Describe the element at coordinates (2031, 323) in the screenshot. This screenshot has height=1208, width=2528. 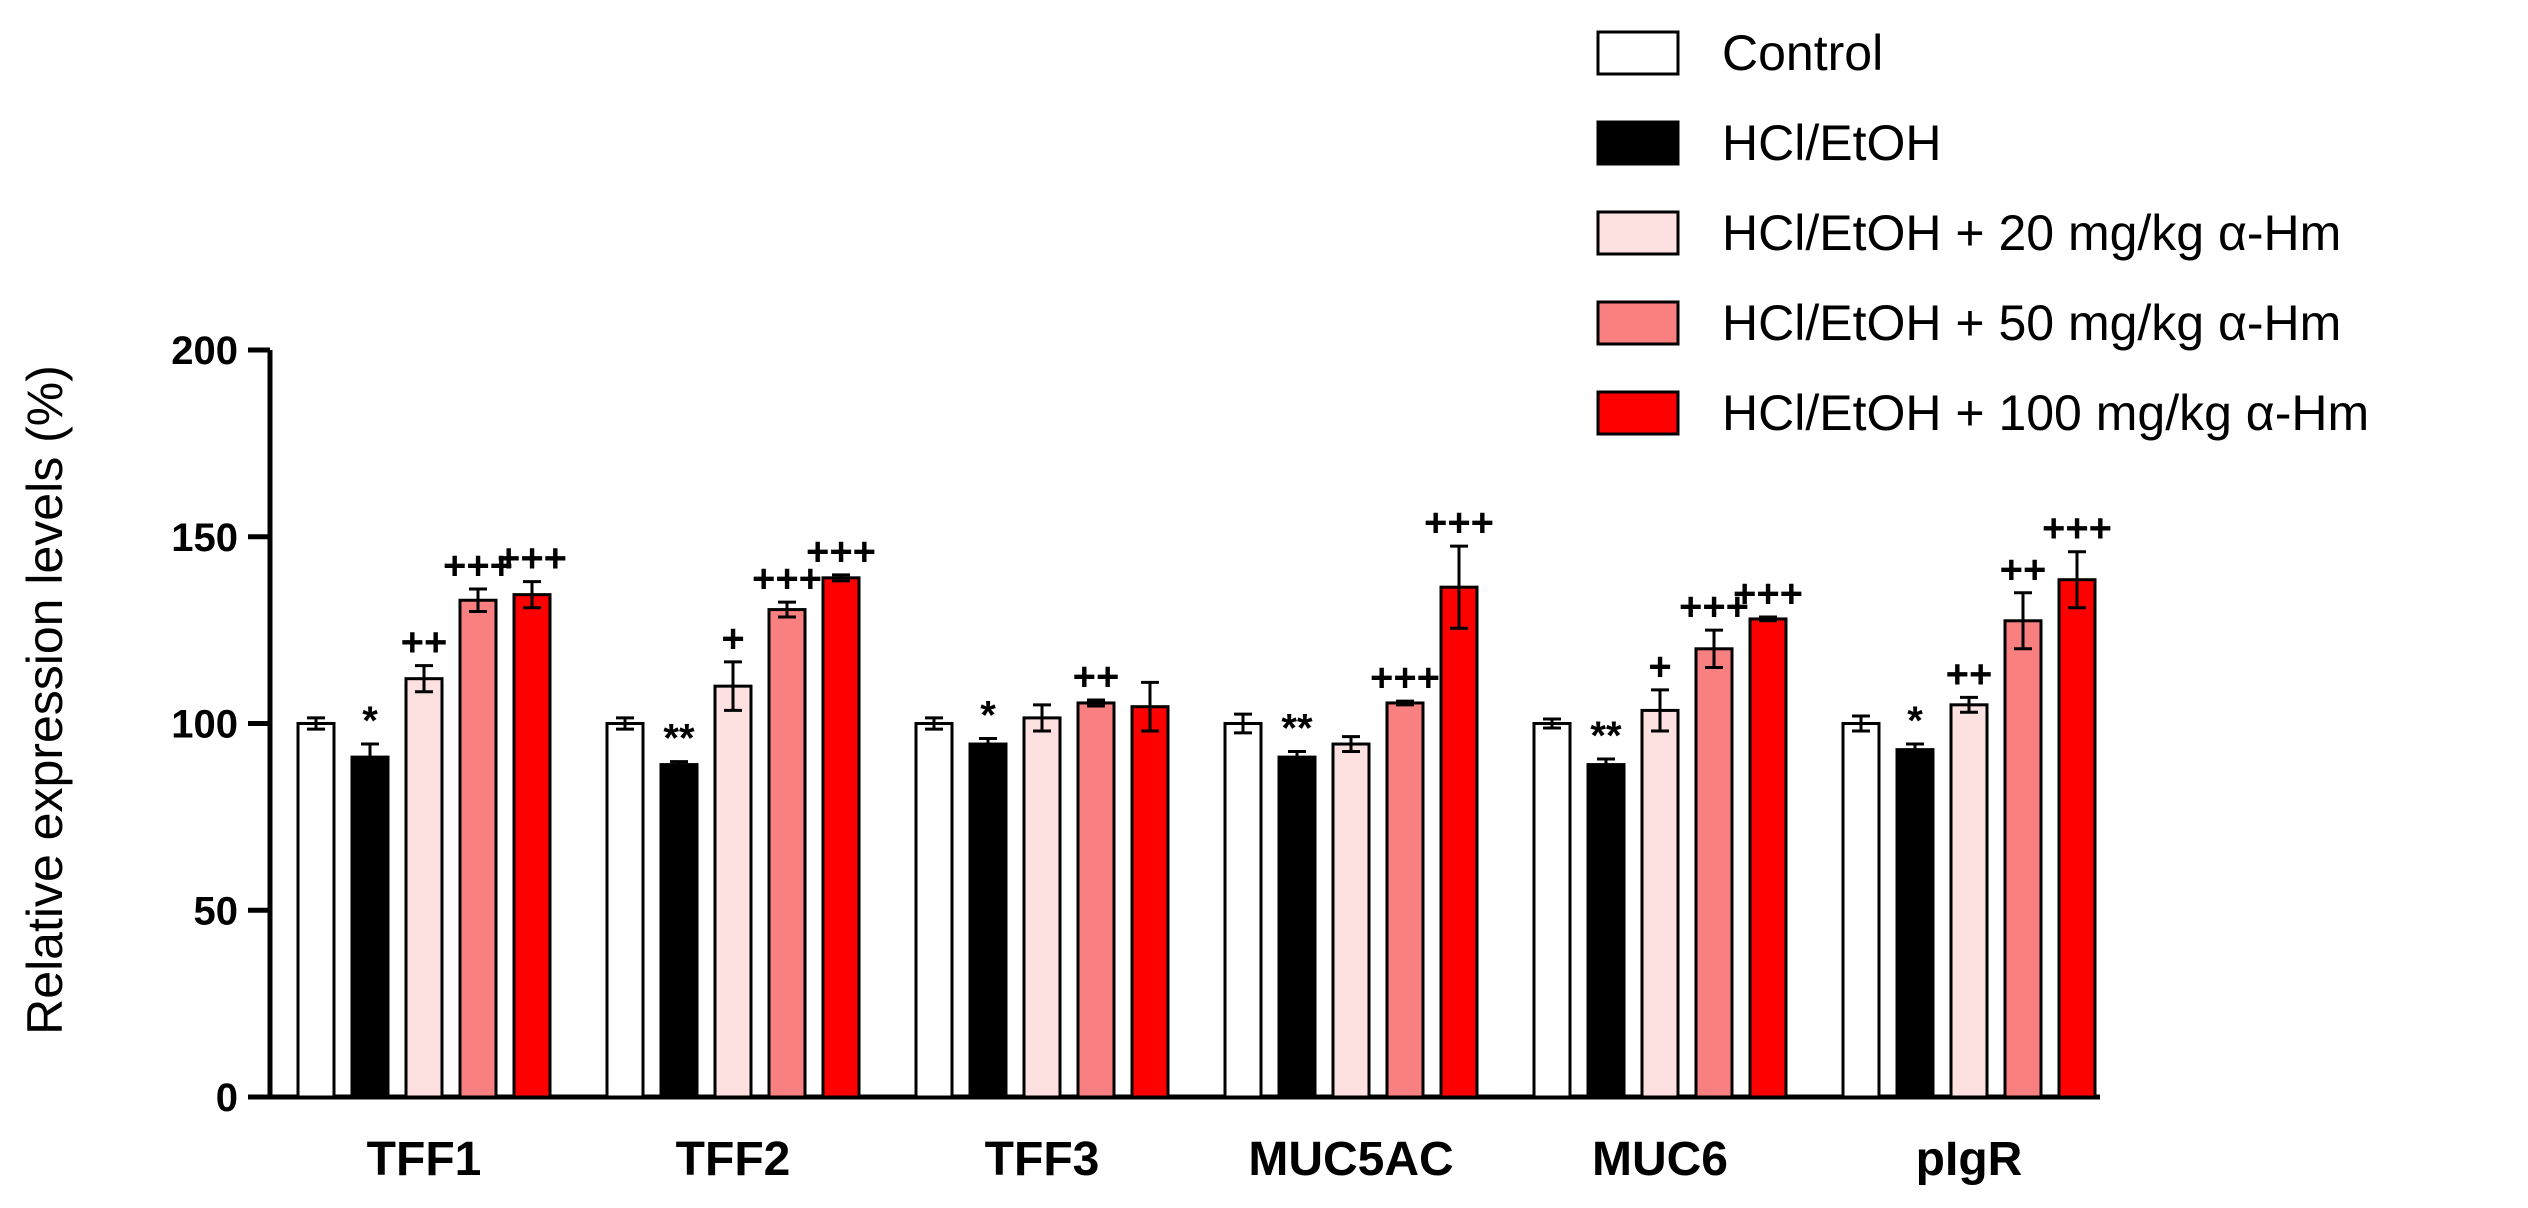
I see `legend-label: HCl/EtOH + 50 mg/kg α-Hm` at that location.